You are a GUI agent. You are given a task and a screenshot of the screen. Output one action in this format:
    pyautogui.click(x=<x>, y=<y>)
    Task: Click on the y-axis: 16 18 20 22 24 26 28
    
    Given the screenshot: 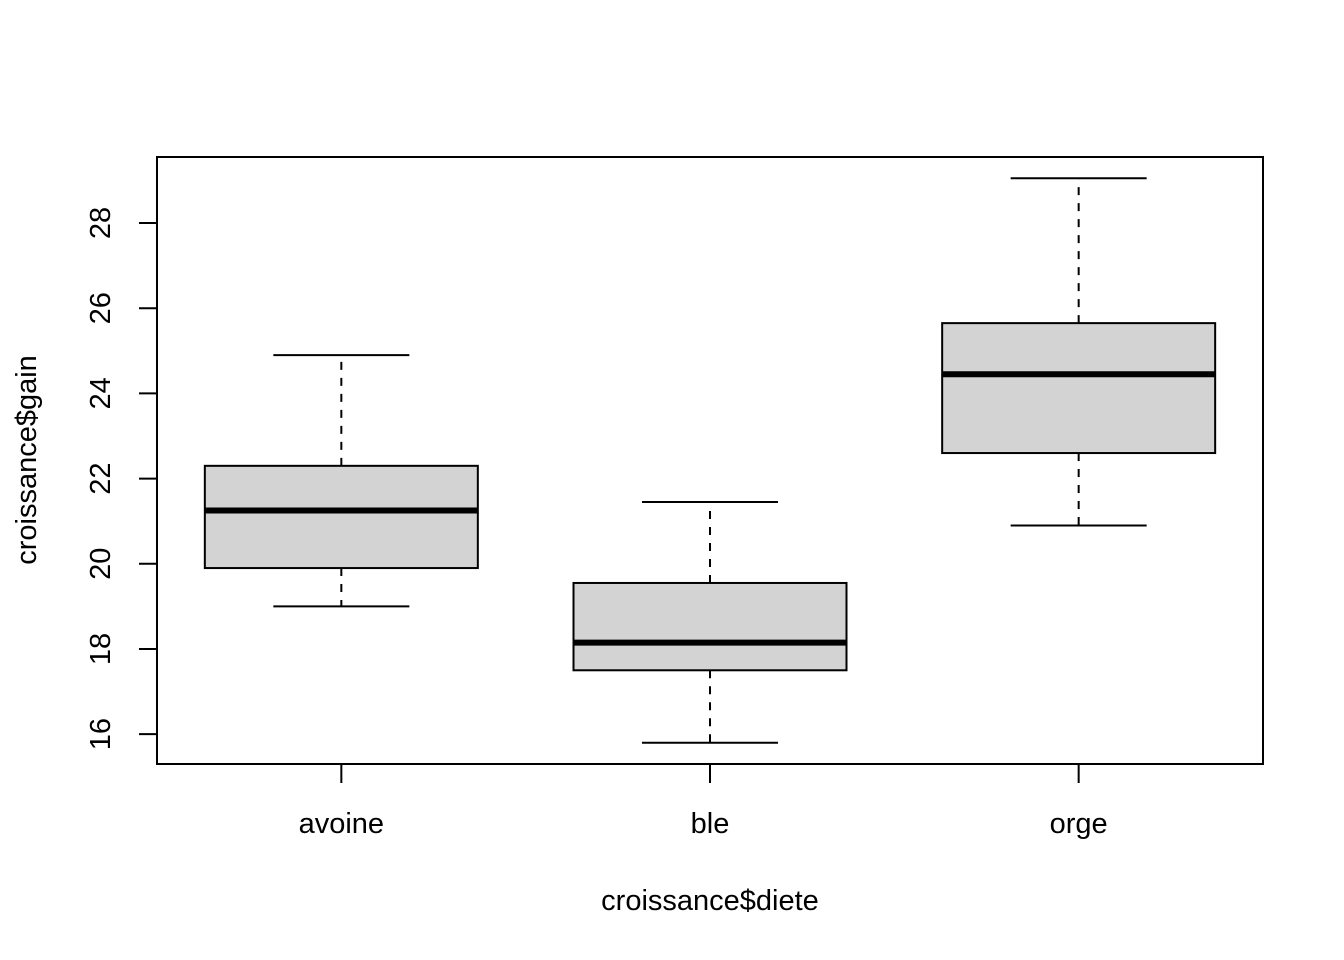 What is the action you would take?
    pyautogui.click(x=121, y=478)
    